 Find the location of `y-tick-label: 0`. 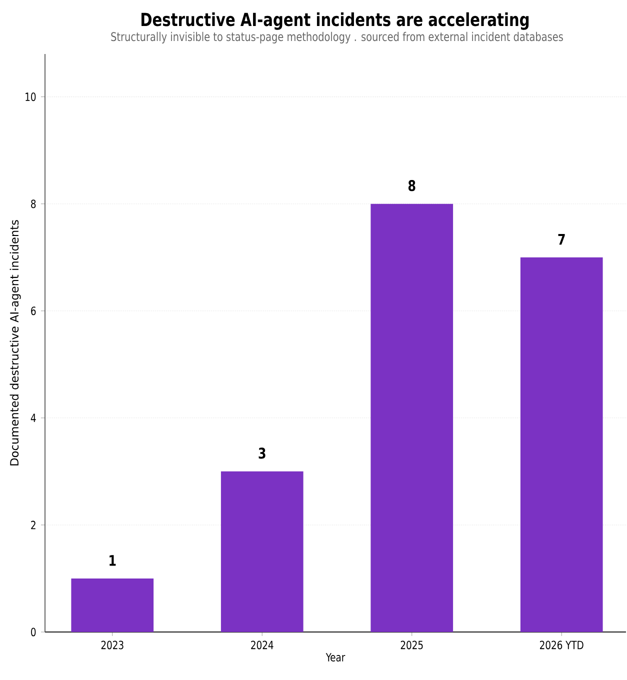

y-tick-label: 0 is located at coordinates (33, 632).